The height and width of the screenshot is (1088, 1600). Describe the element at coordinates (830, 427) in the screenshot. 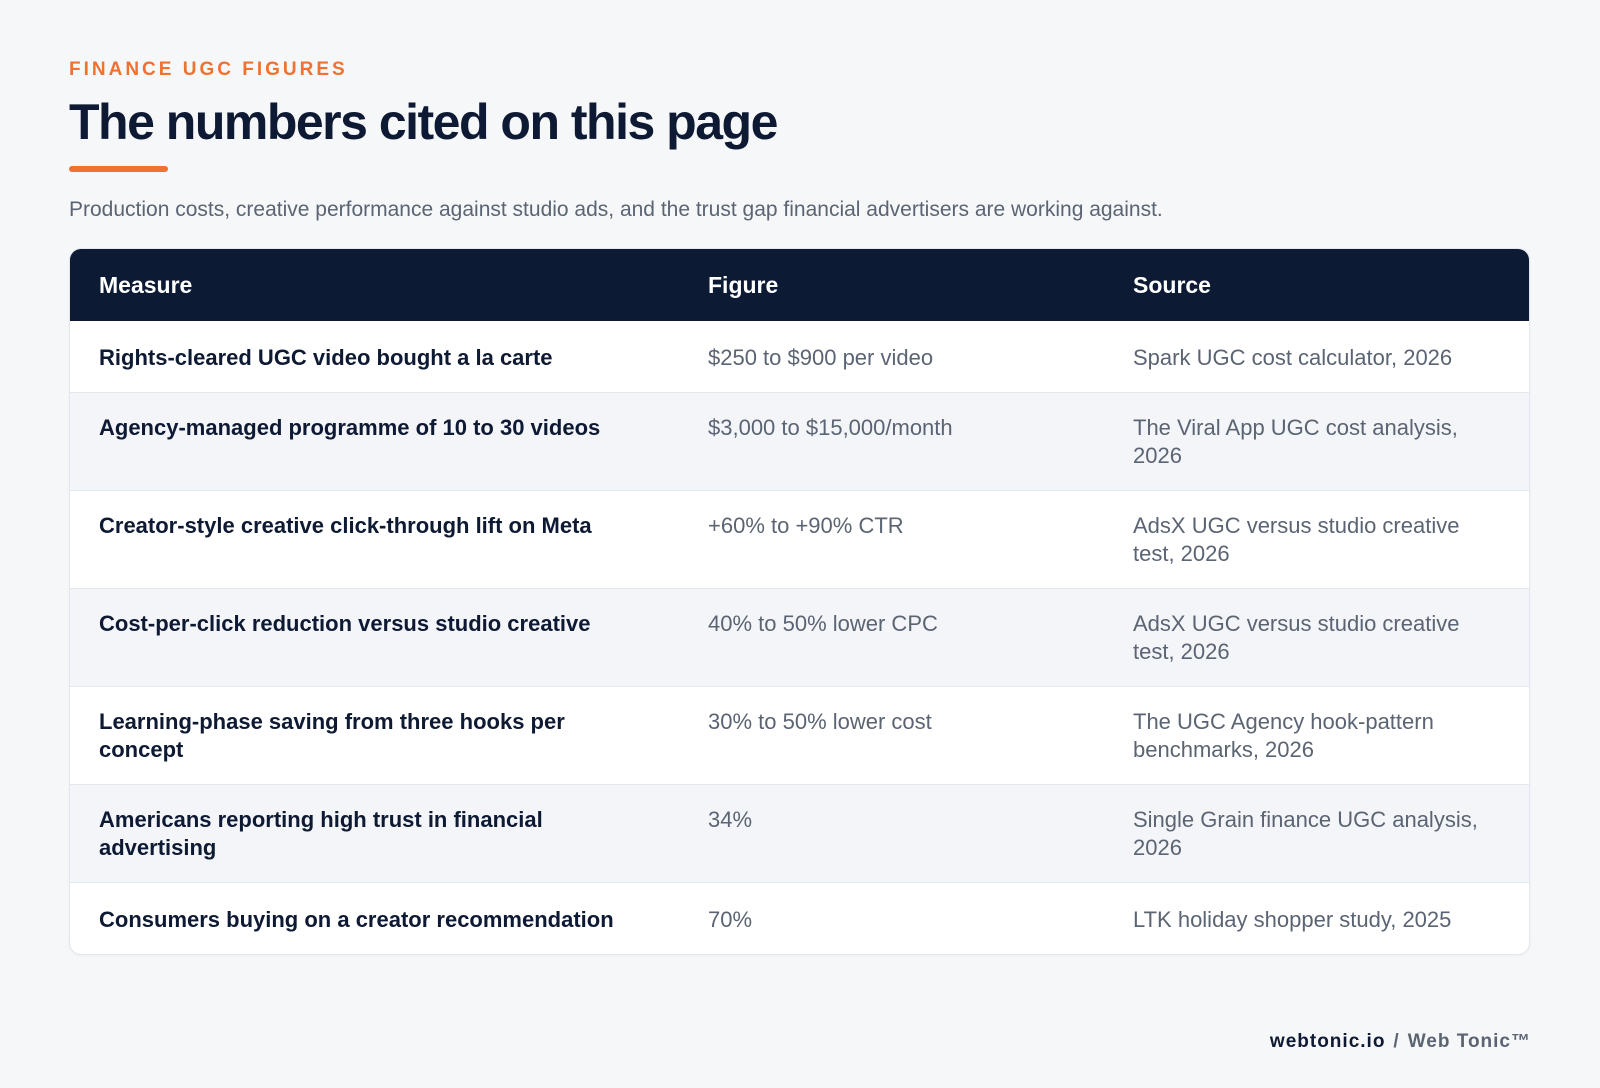

I see `figure-cell: $3,000 to $15,000/month` at that location.